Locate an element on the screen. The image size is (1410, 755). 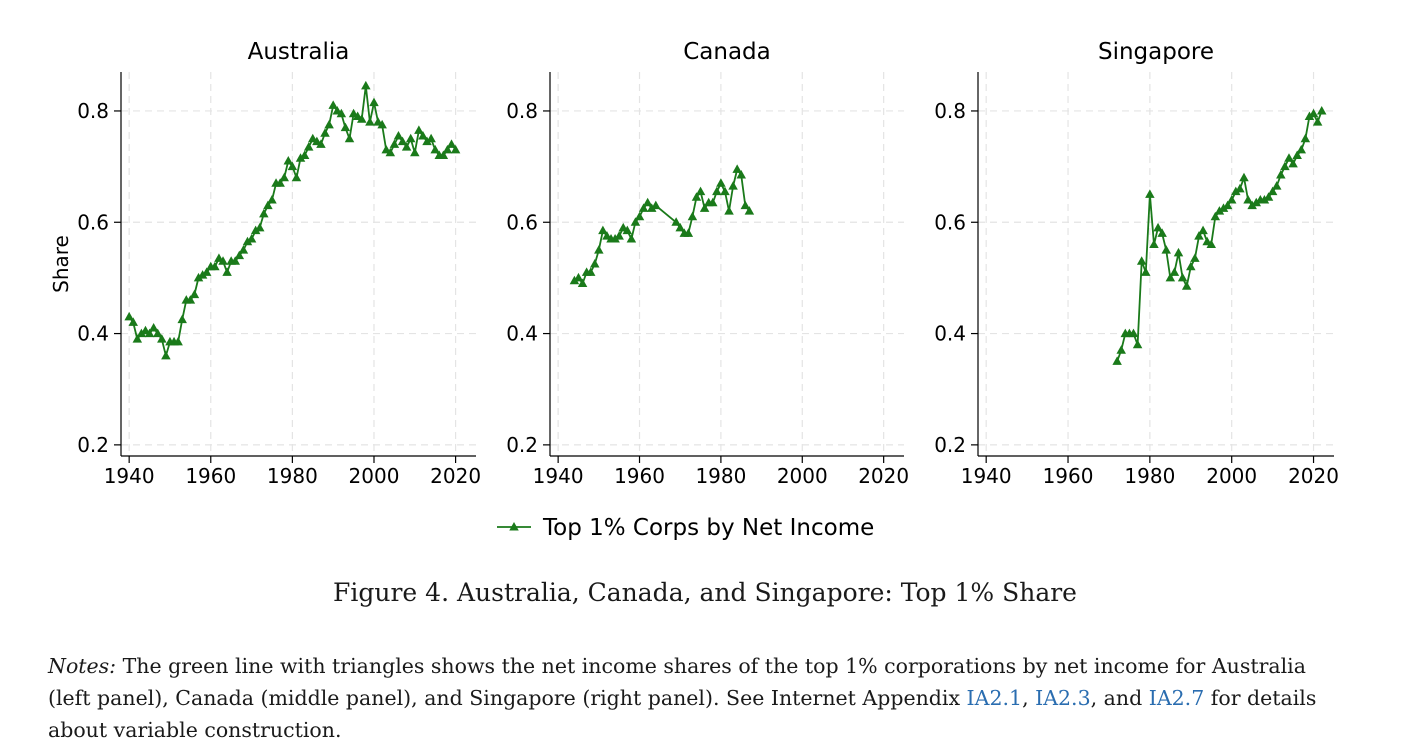
appendix-link-ia2-1: IA2.1 is located at coordinates (994, 698).